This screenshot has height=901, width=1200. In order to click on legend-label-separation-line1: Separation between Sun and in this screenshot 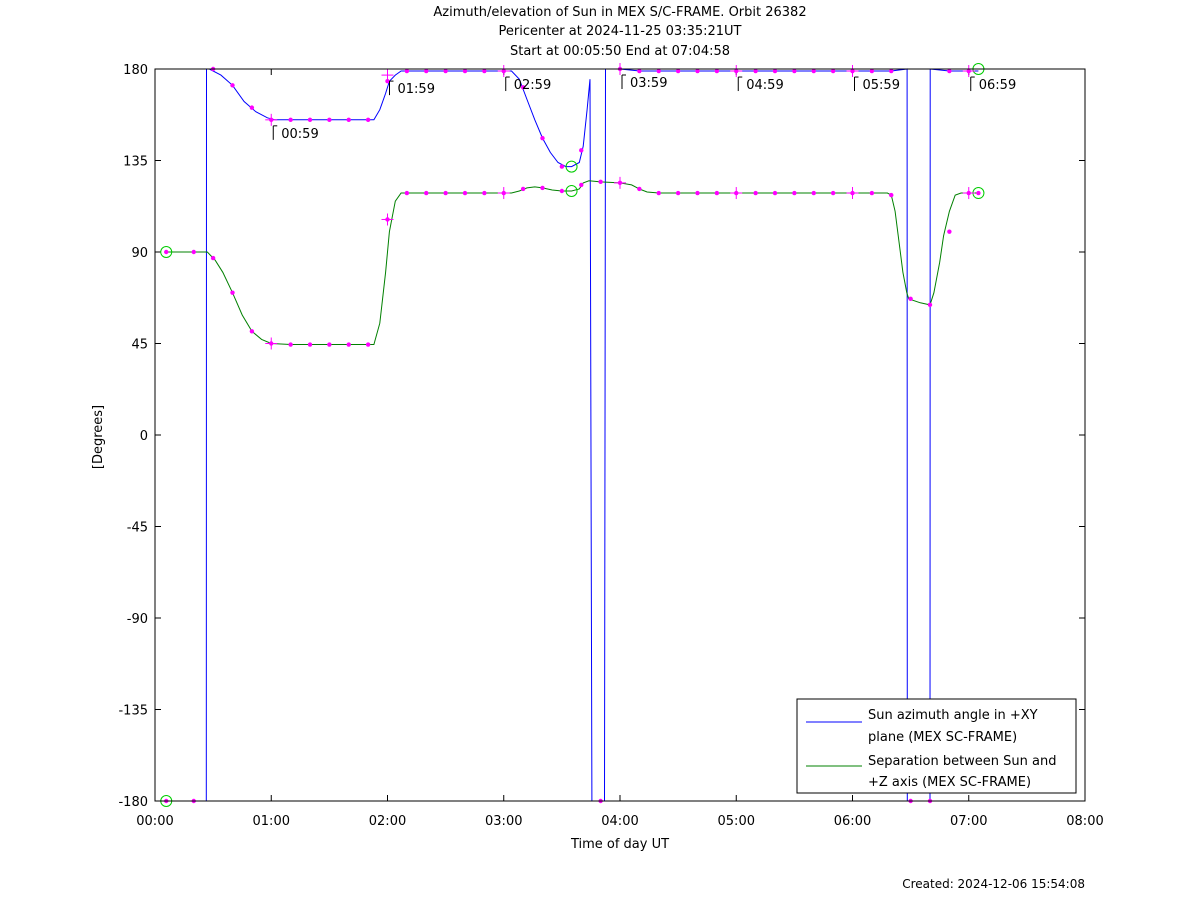, I will do `click(962, 761)`.